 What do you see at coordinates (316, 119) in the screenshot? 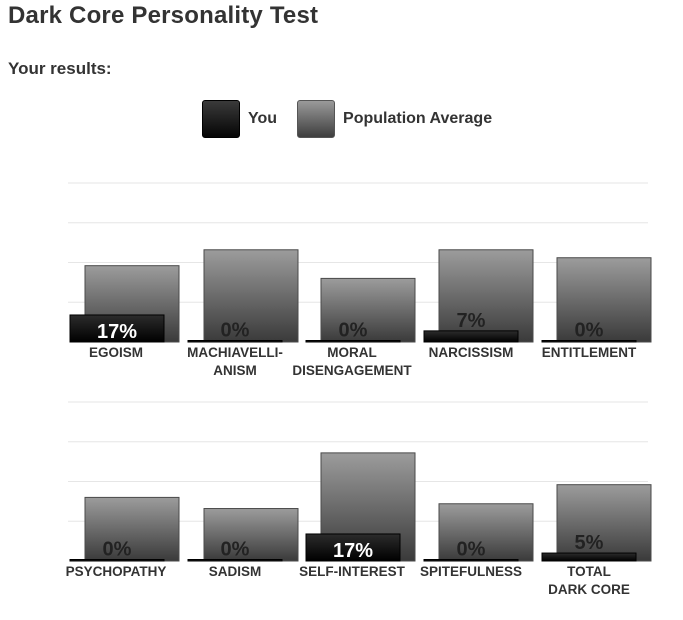
I see `legend-swatch-average` at bounding box center [316, 119].